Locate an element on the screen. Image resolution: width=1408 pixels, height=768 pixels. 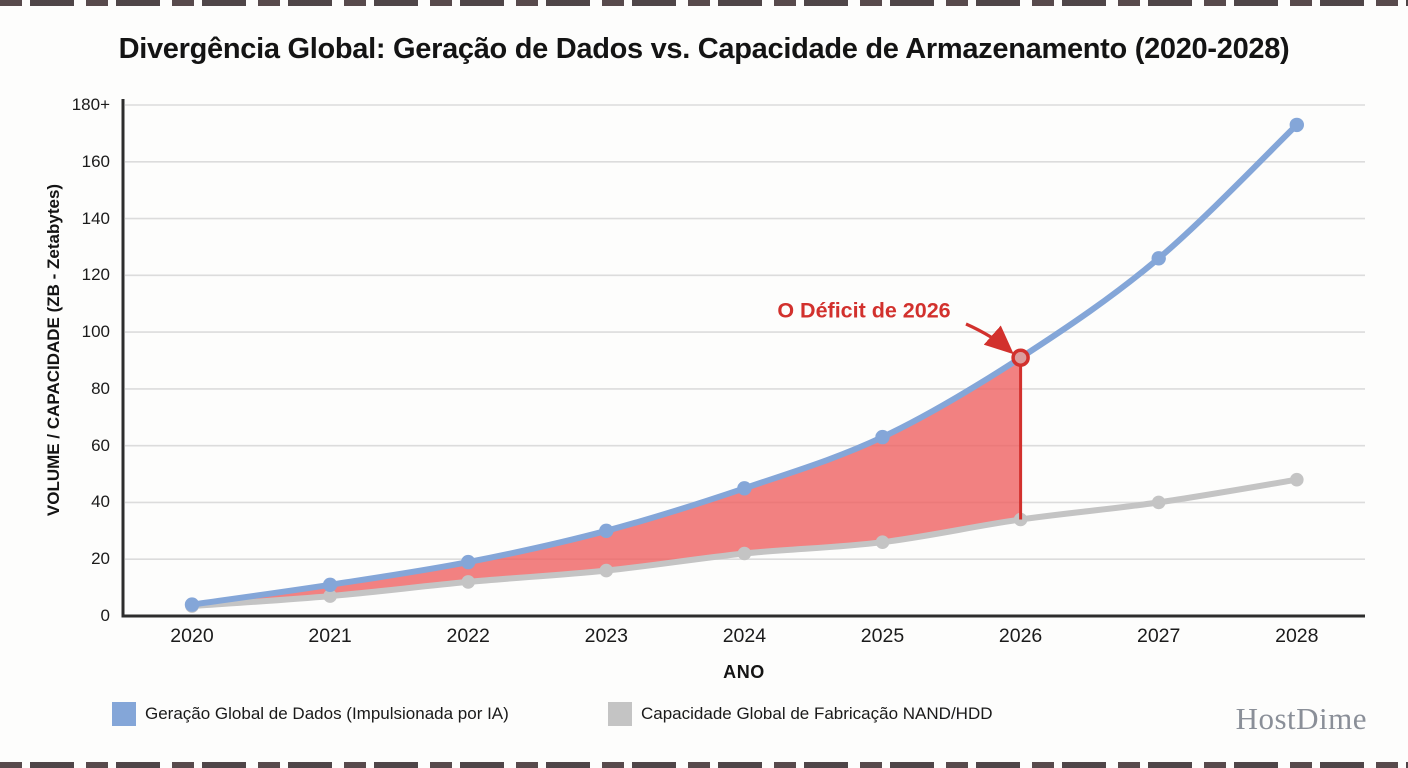
y-tick-label: 60 is located at coordinates (100, 445).